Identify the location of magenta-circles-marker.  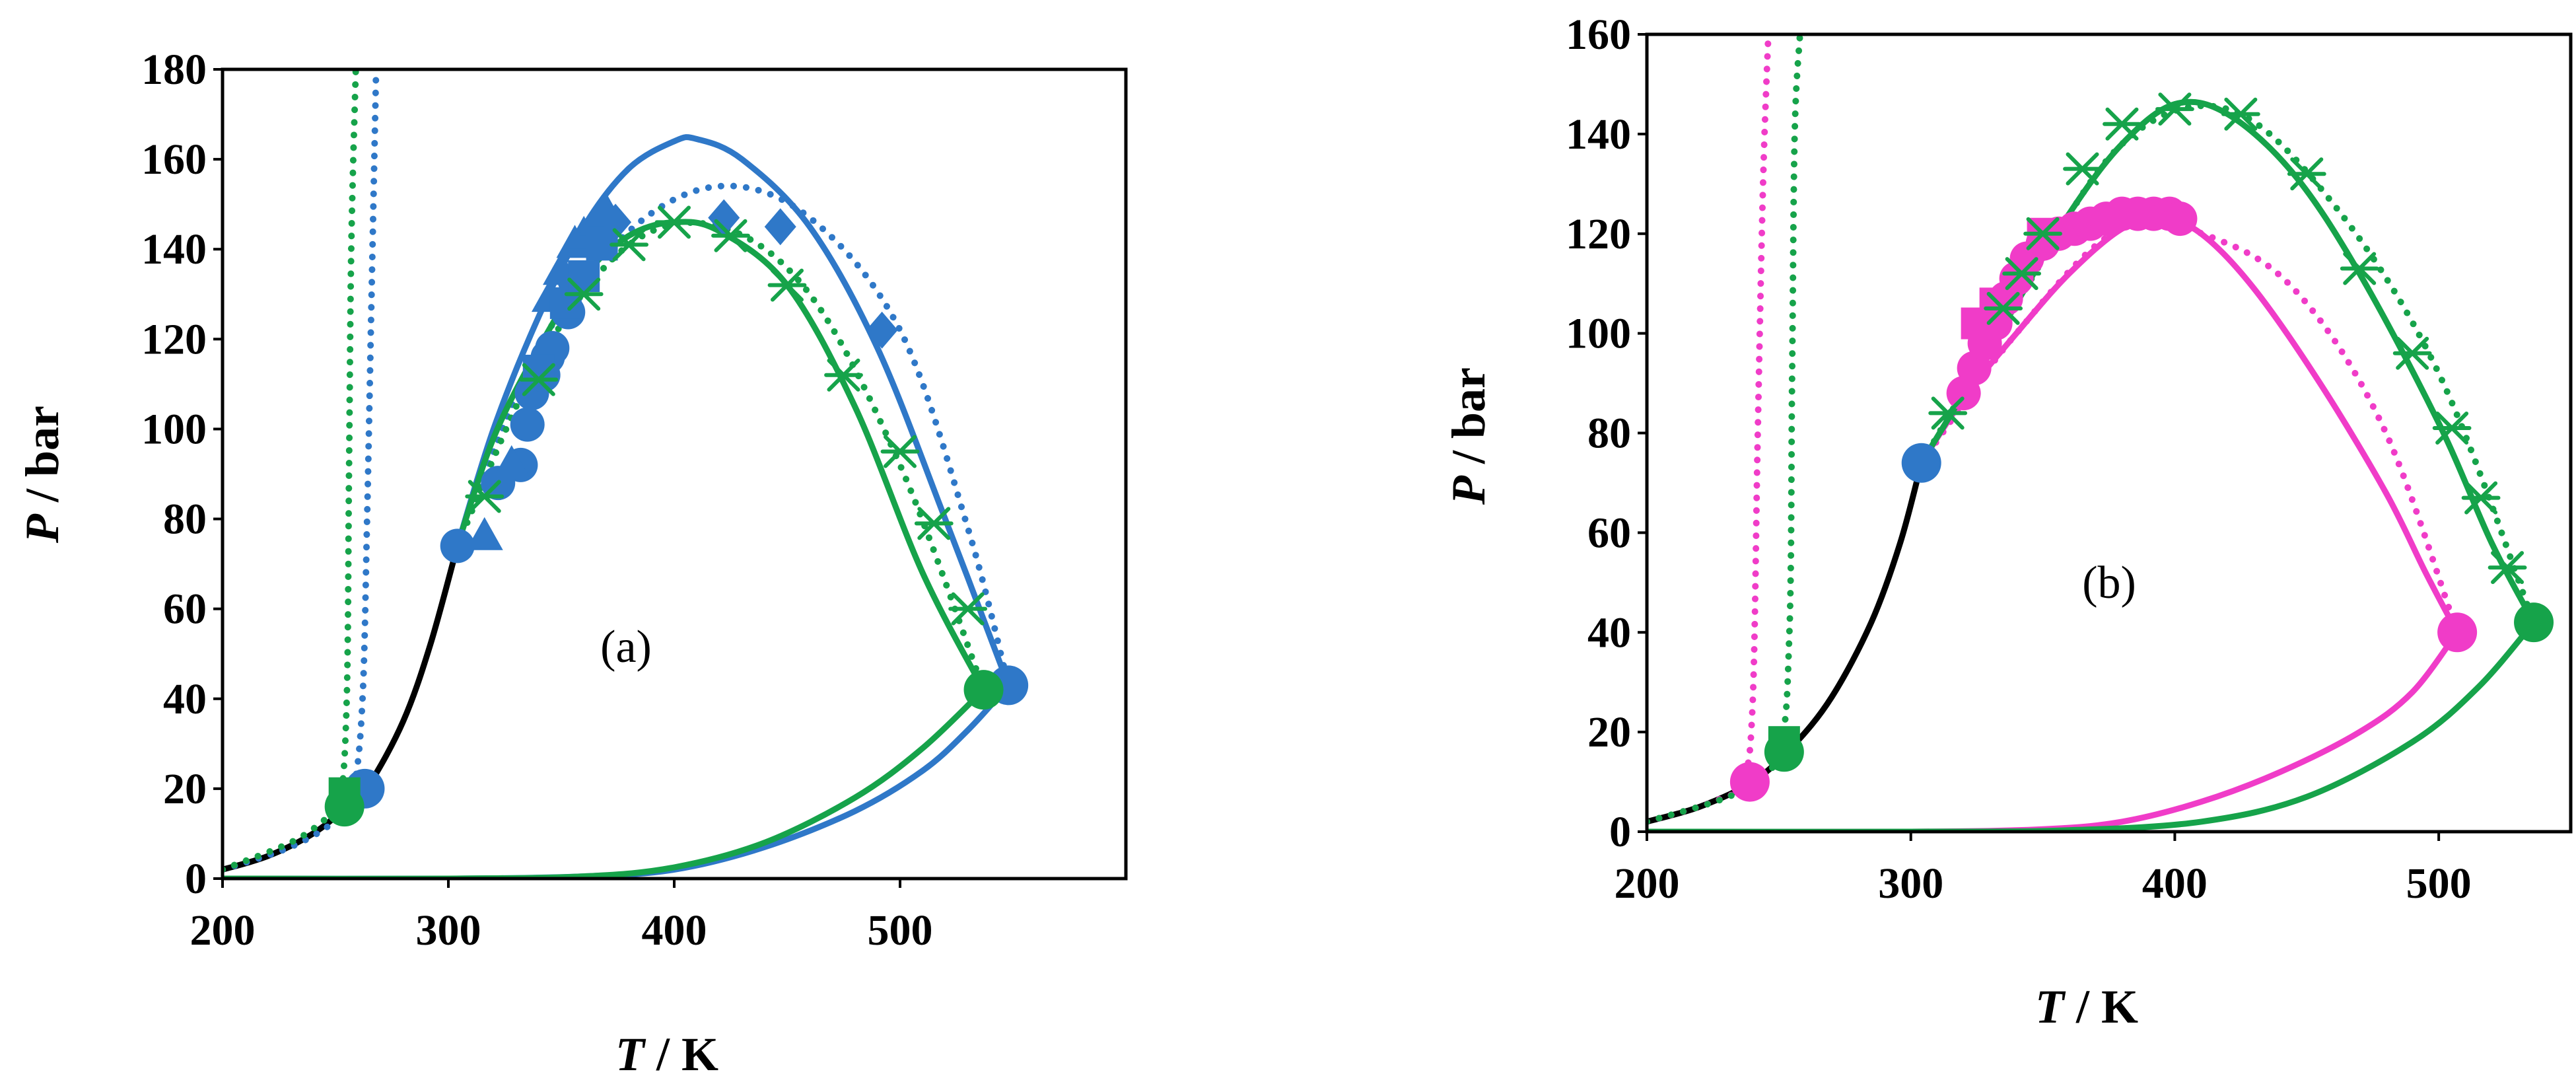
(2180, 218).